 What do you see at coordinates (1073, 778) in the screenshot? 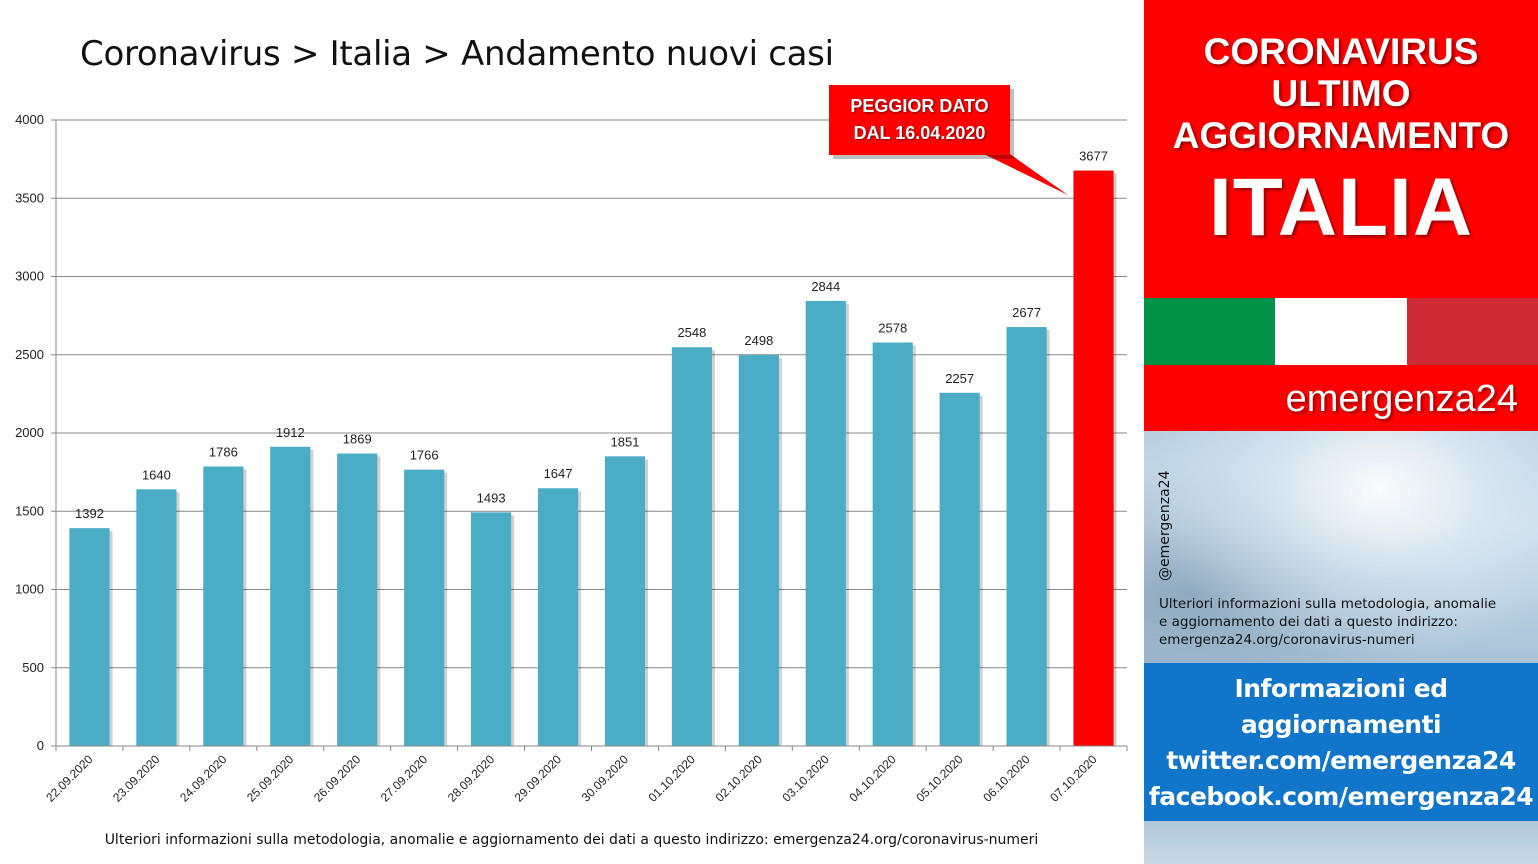
I see `x-tick-label: 07.10.2020` at bounding box center [1073, 778].